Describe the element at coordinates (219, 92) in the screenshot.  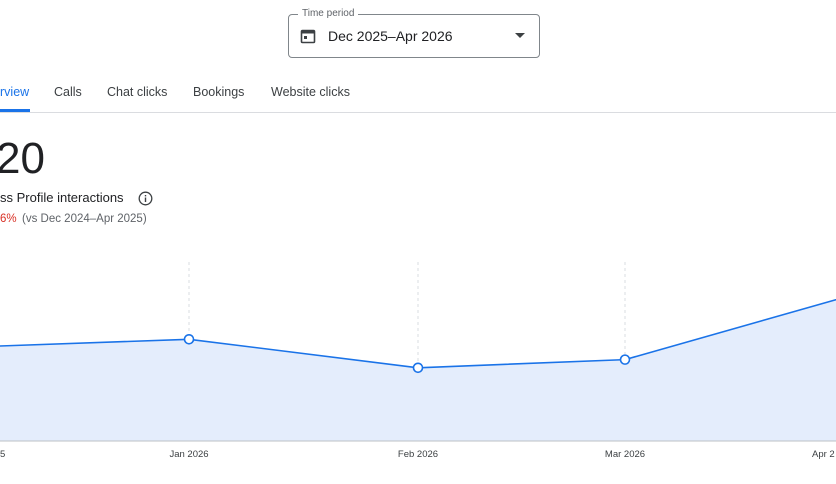
I see `tab: Bookings` at that location.